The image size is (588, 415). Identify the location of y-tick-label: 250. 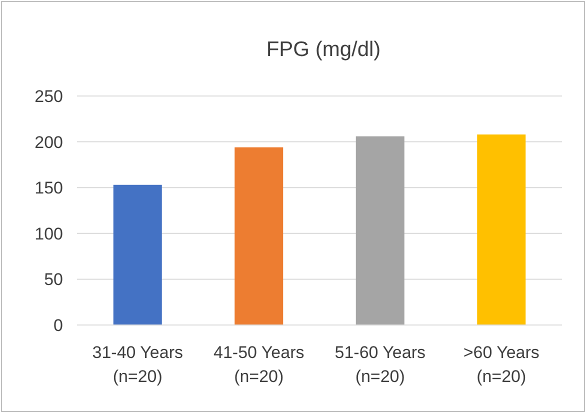
(48, 96).